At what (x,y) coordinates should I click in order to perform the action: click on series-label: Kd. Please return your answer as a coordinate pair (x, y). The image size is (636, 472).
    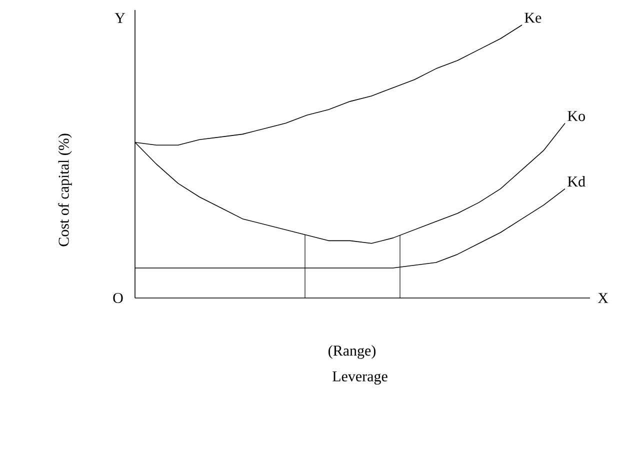
    Looking at the image, I should click on (577, 181).